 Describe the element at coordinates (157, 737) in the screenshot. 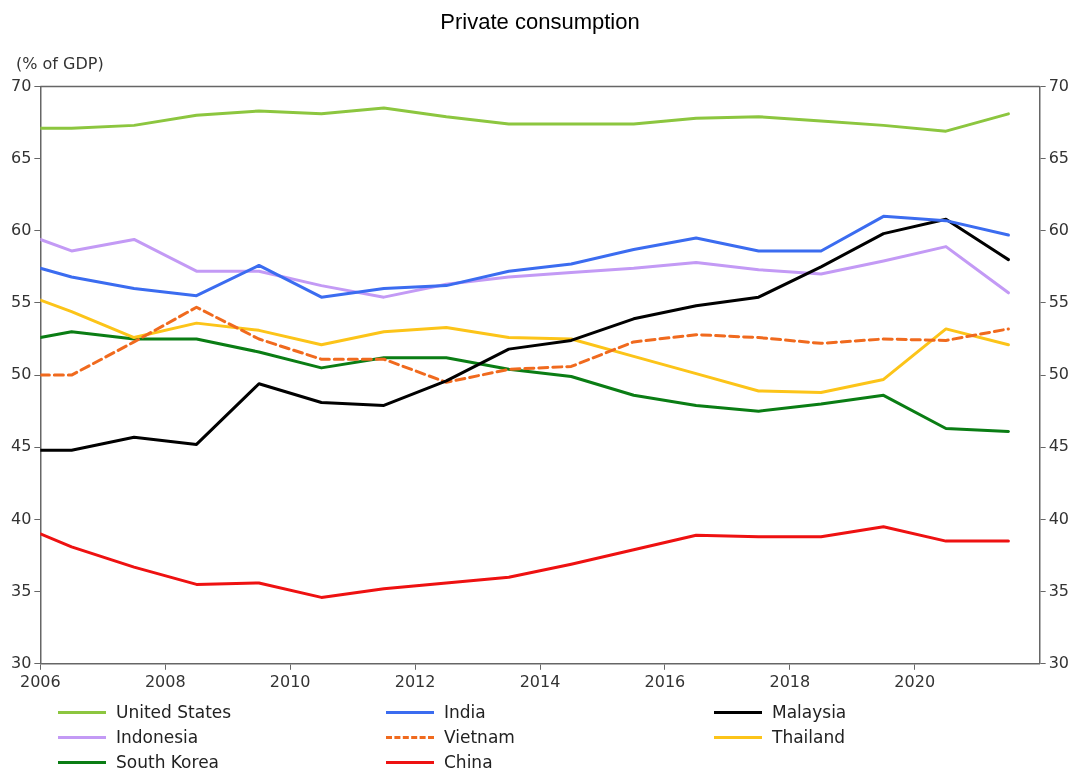

I see `legend-label: Indonesia` at that location.